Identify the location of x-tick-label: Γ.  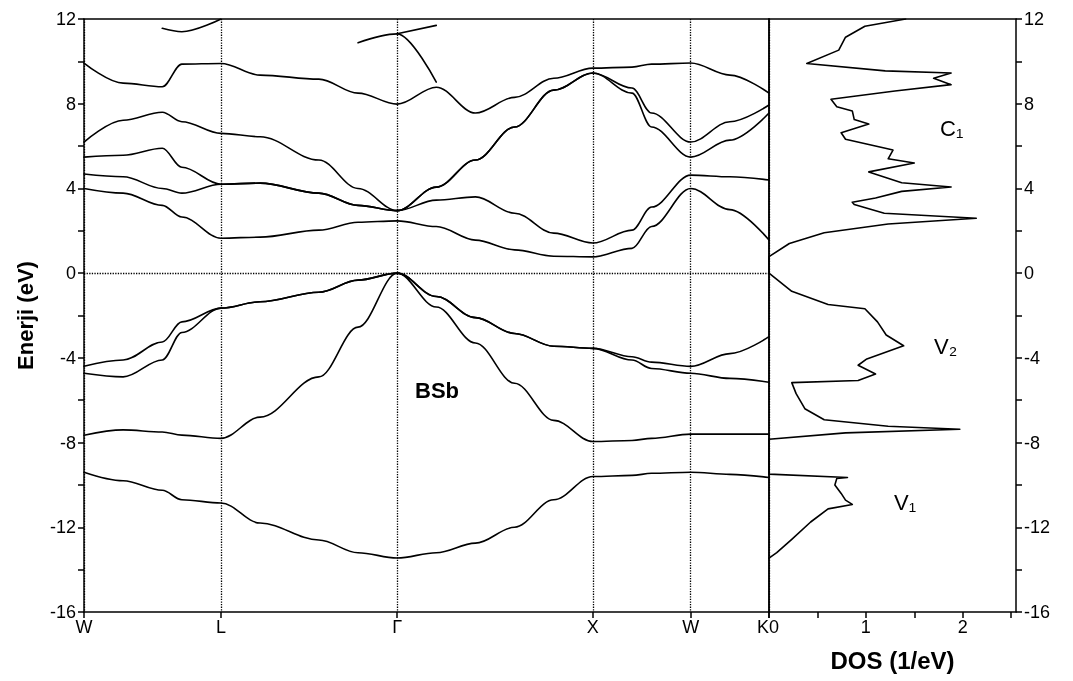
(397, 627).